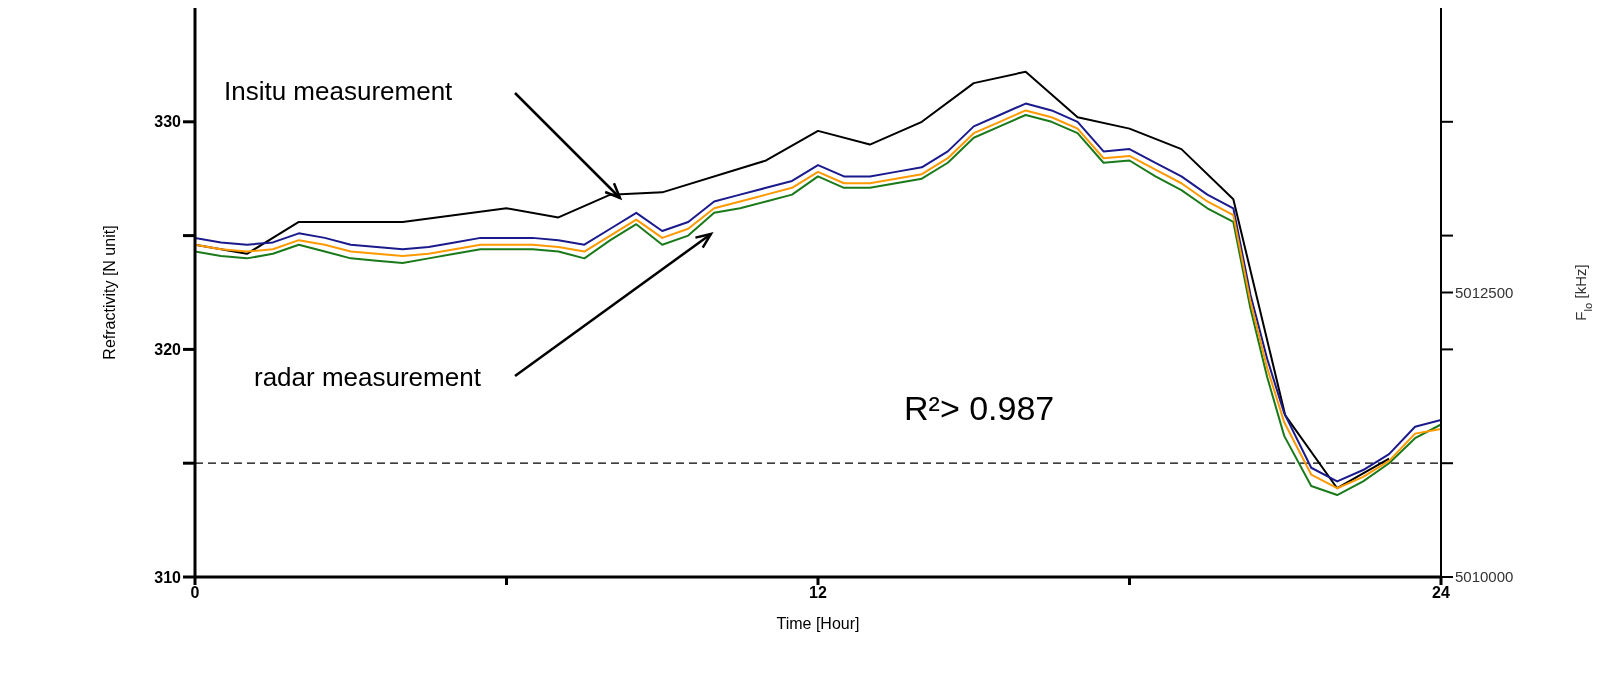  What do you see at coordinates (979, 408) in the screenshot?
I see `annotation: R²> 0.987` at bounding box center [979, 408].